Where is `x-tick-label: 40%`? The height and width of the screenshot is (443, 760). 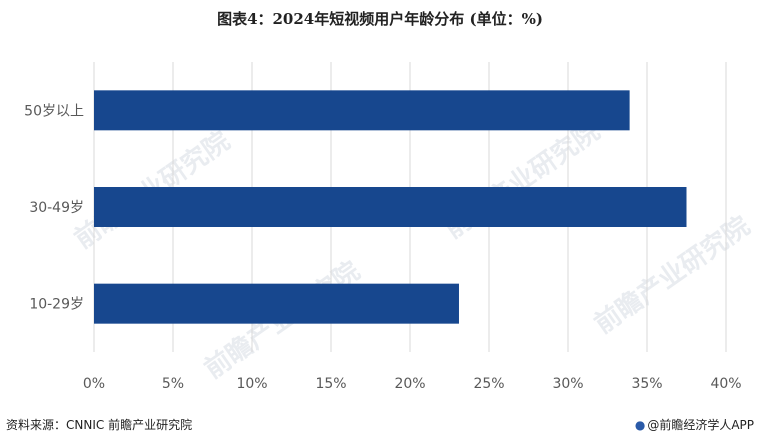 x-tick-label: 40% is located at coordinates (725, 384).